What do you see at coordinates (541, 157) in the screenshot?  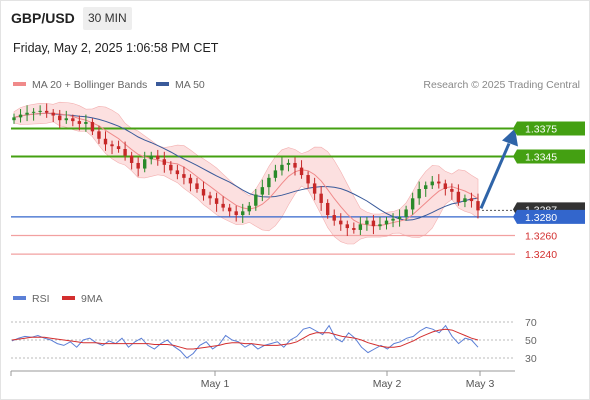 I see `level-tag-text-1: 1.3345` at bounding box center [541, 157].